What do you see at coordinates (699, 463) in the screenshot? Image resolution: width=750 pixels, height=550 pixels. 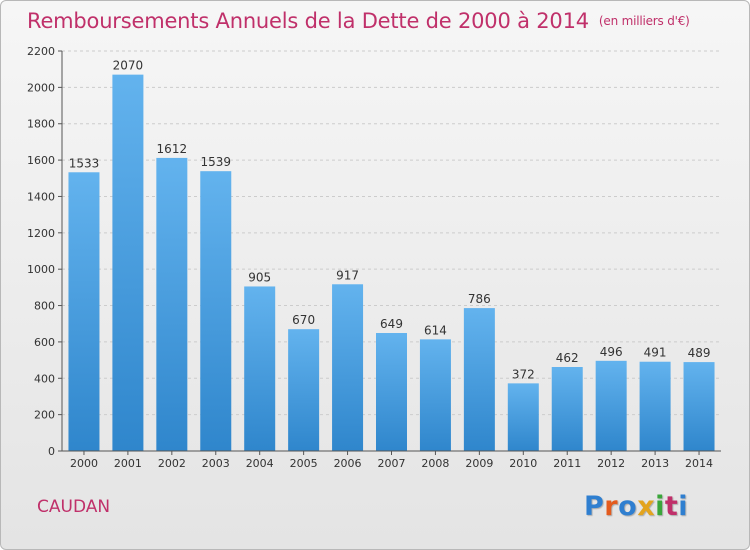 I see `x-tick-label-2014: 2014` at bounding box center [699, 463].